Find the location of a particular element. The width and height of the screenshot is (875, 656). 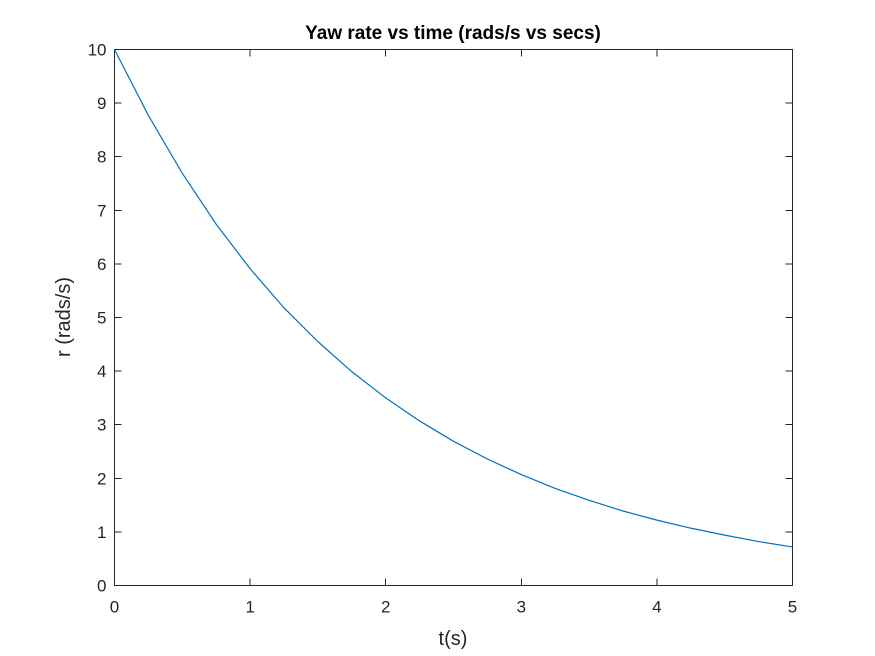

y-tick-label: 4 is located at coordinates (101, 371).